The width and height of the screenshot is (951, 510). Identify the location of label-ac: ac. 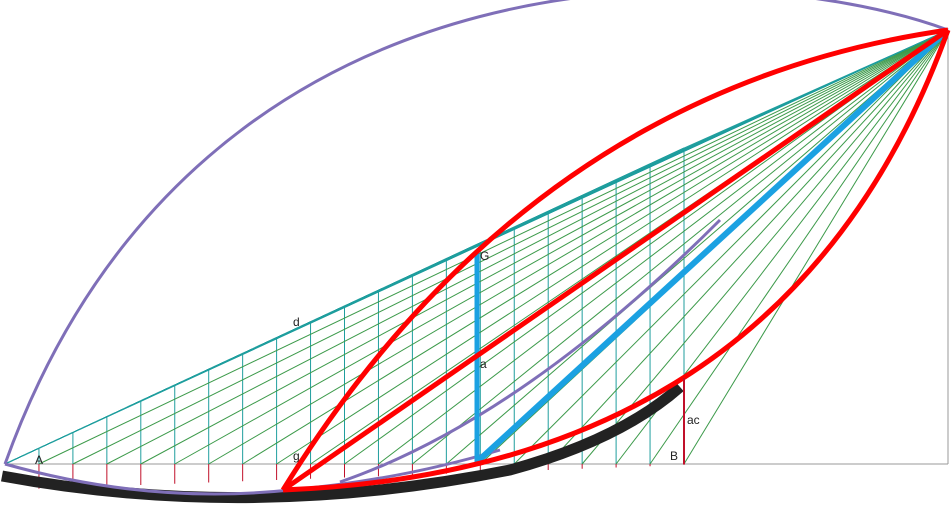
(693, 420).